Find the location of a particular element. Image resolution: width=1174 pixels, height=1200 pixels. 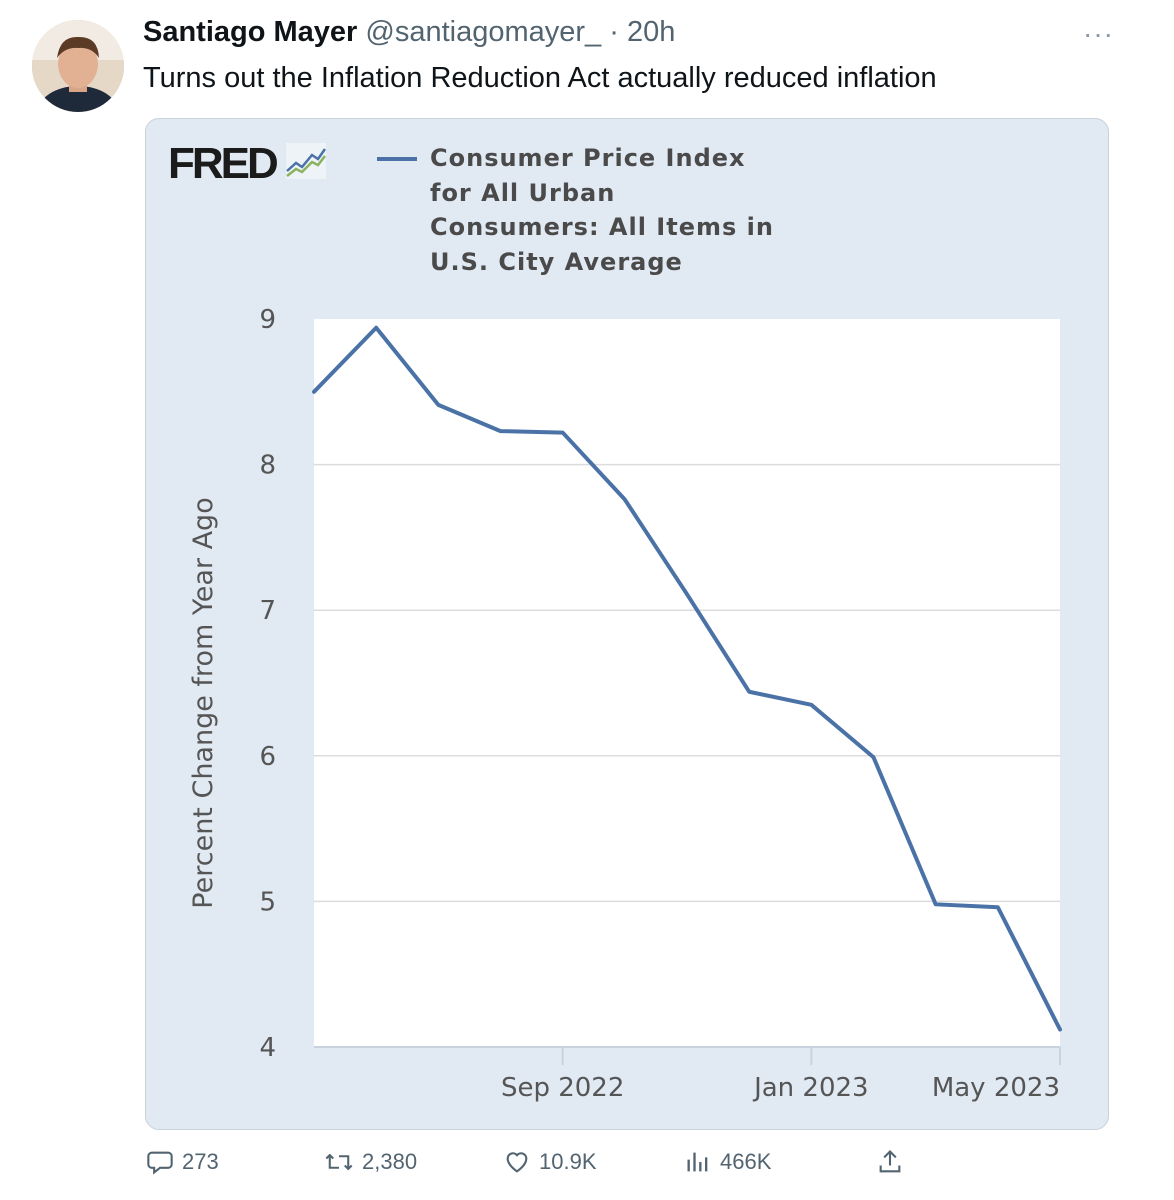

x-tick-label: May 2023 is located at coordinates (996, 1088).